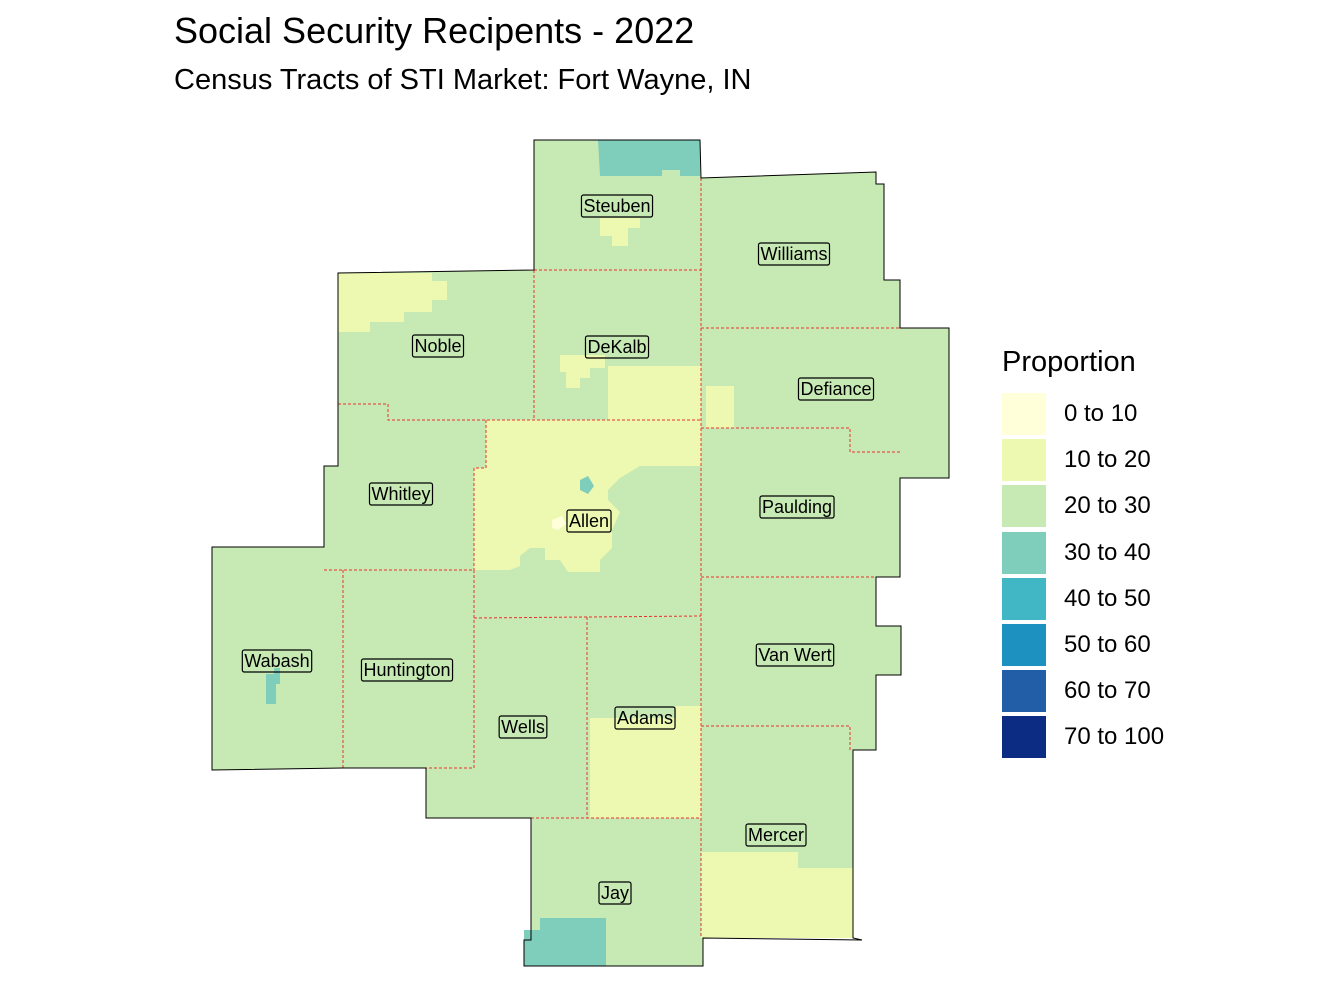 This screenshot has height=1008, width=1344. What do you see at coordinates (620, 232) in the screenshot?
I see `tract-steuben-center` at bounding box center [620, 232].